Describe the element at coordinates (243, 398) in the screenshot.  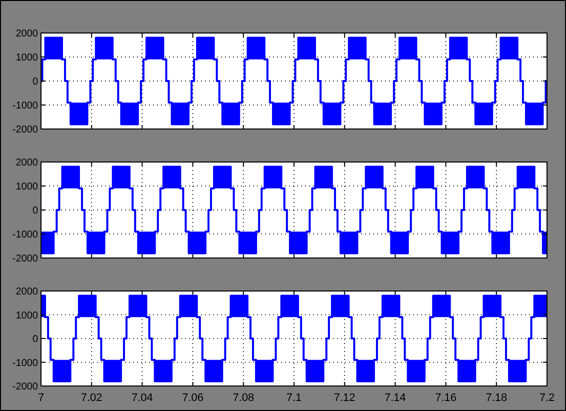
I see `x-tick-label: 7.08` at that location.